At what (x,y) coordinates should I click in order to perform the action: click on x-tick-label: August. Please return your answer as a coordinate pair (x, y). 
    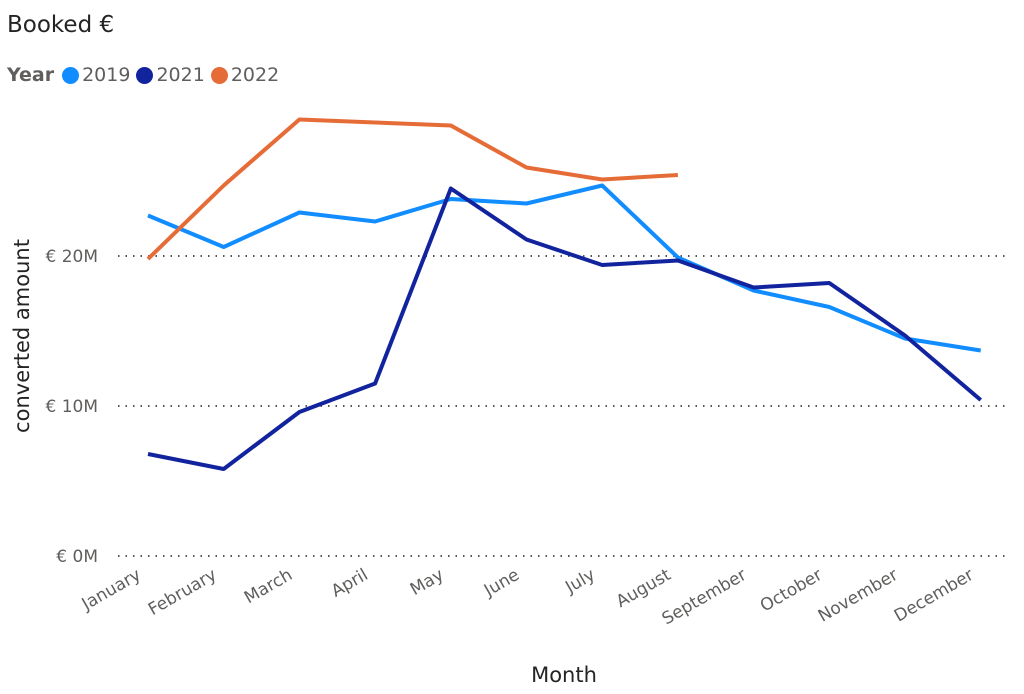
    Looking at the image, I should click on (644, 588).